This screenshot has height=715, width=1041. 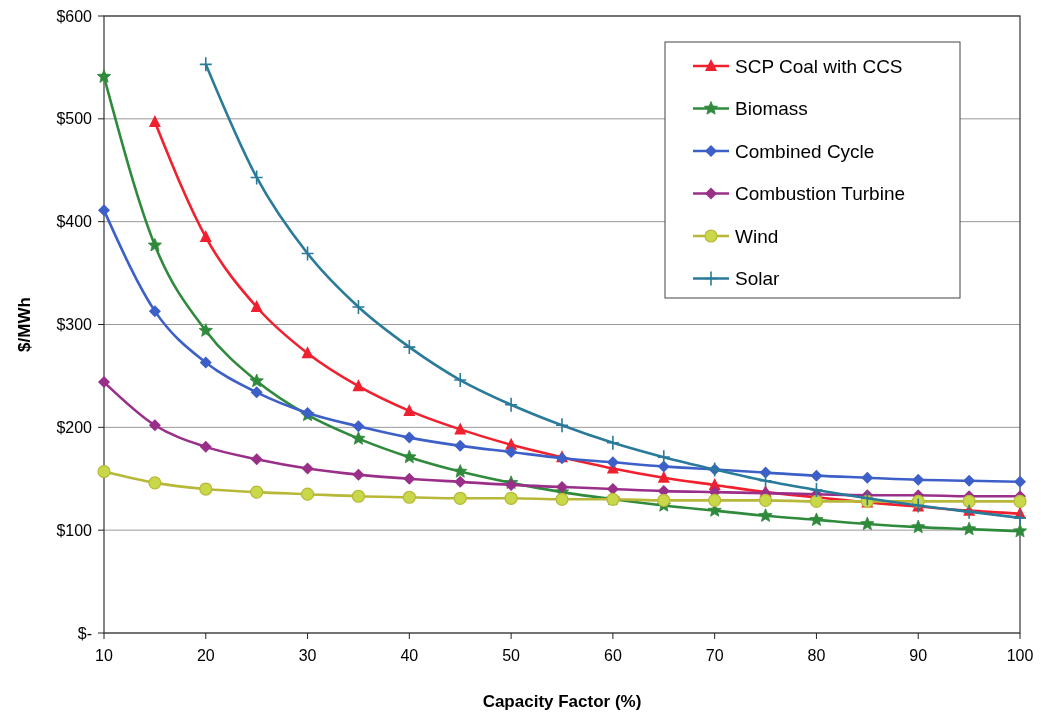 I want to click on x-tick-label: 10, so click(x=104, y=655).